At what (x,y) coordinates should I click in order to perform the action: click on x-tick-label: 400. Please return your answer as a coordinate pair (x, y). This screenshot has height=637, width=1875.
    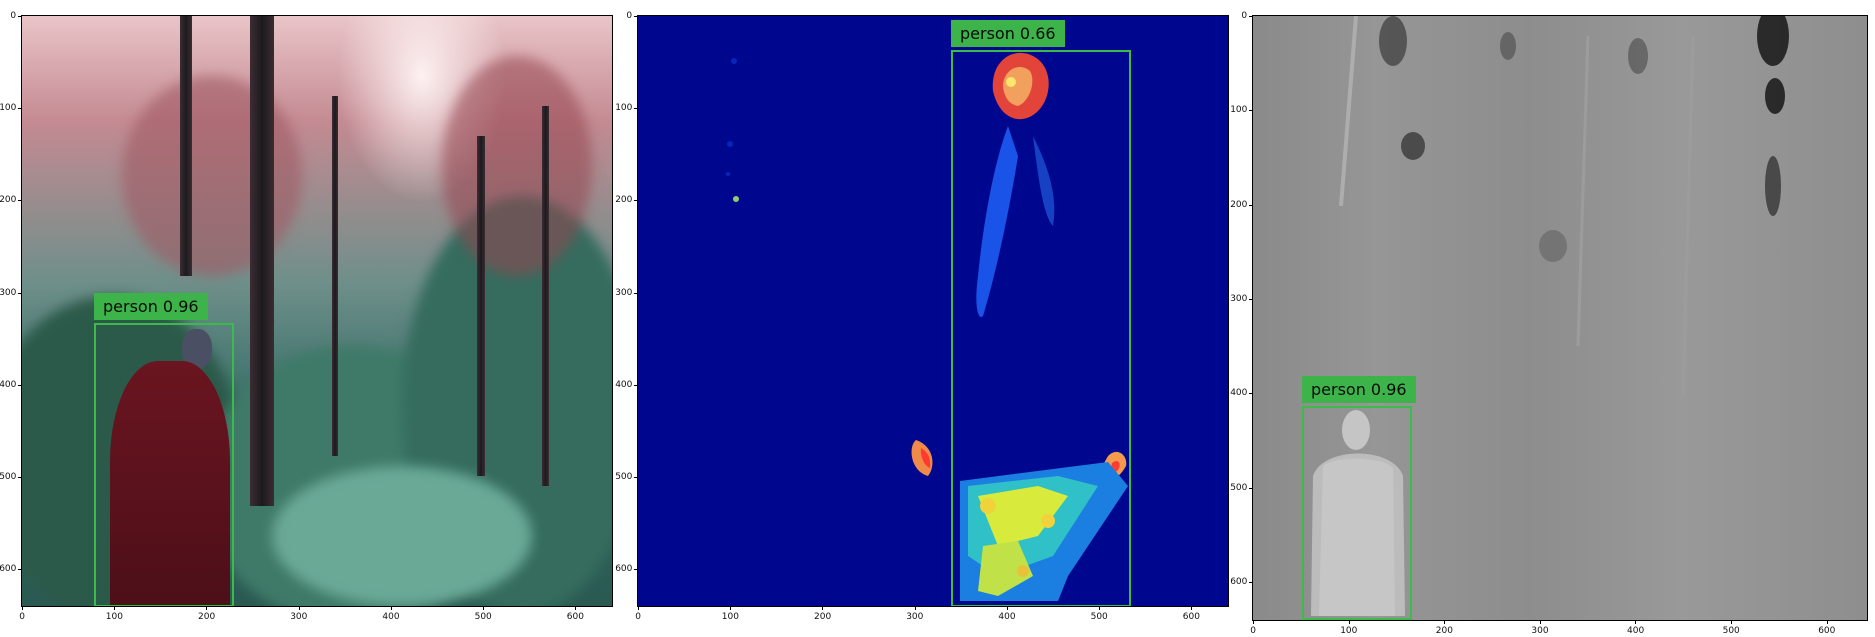
    Looking at the image, I should click on (1635, 631).